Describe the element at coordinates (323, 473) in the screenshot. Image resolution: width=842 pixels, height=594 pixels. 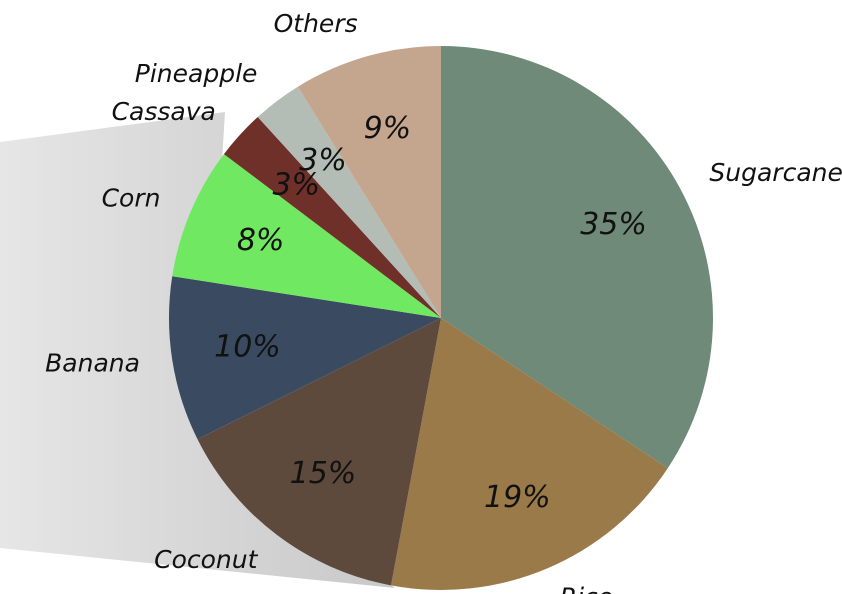
I see `value-label: 15%` at that location.